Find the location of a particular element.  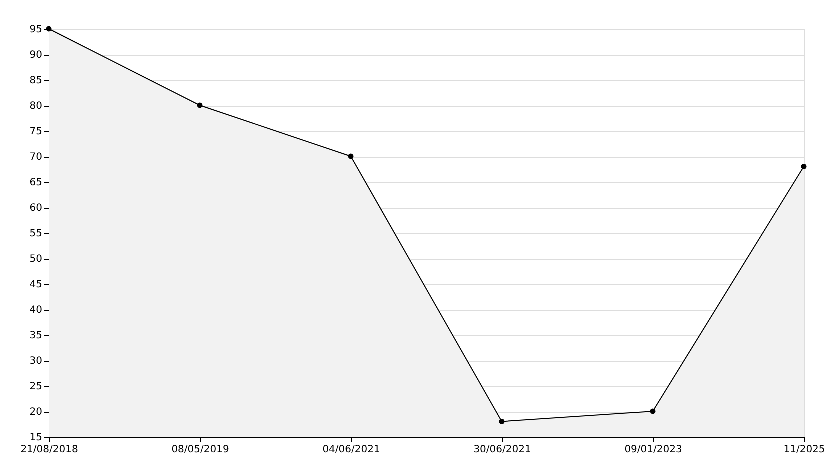

x-tick-label: 04/06/2021 is located at coordinates (351, 450).